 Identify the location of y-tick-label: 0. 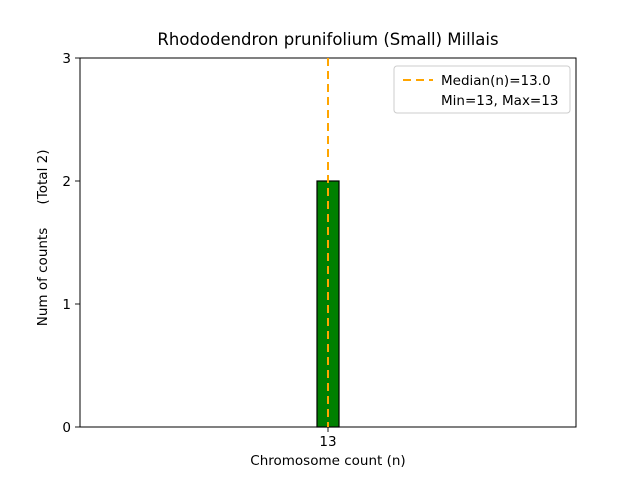
(66, 428).